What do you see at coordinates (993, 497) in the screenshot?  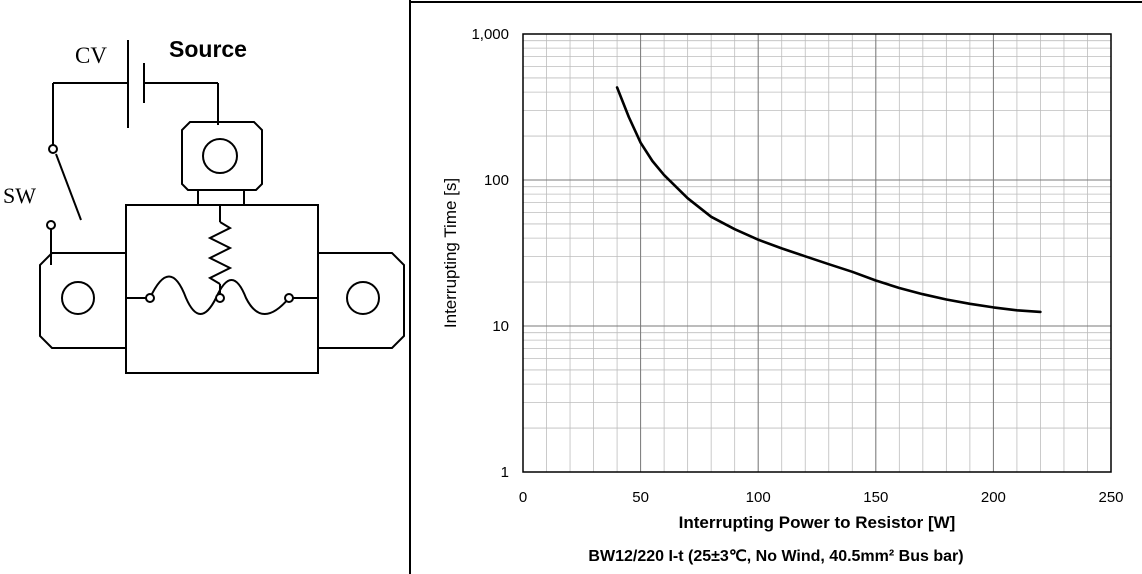 I see `x-tick-label: 200` at bounding box center [993, 497].